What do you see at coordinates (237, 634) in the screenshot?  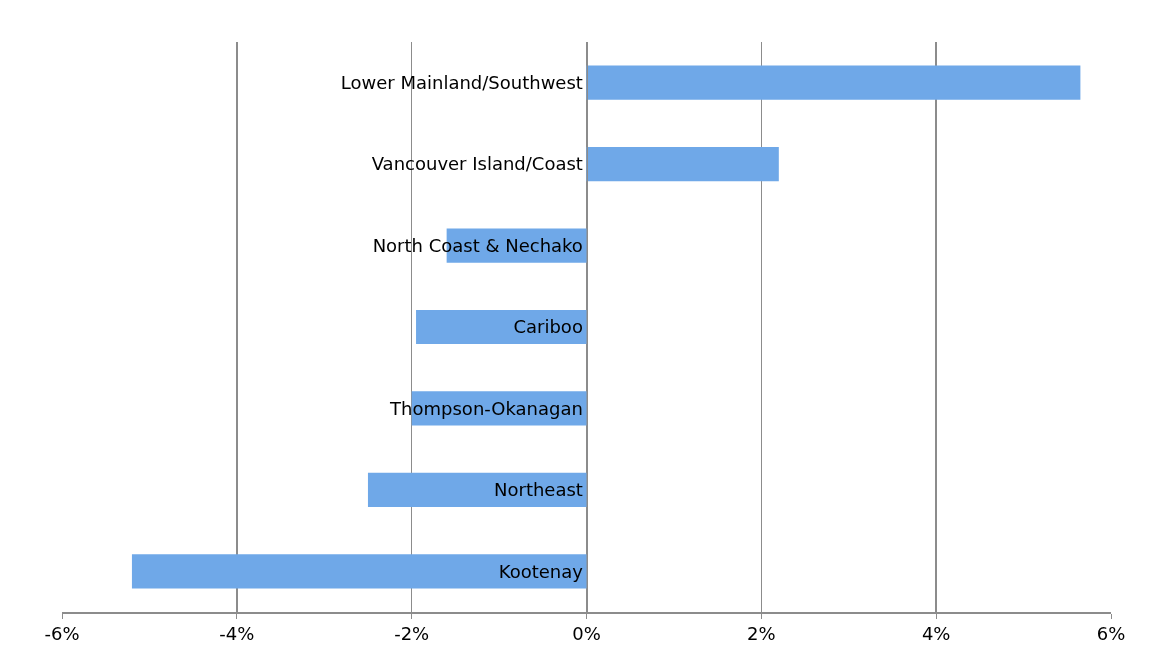 I see `x-tick-label: -4%` at bounding box center [237, 634].